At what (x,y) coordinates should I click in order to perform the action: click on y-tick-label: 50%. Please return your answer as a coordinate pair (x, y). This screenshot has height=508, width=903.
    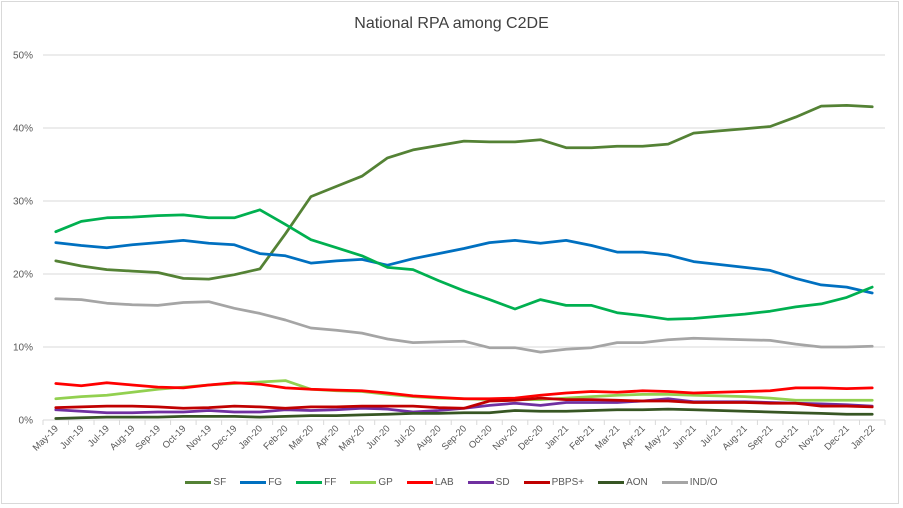
    Looking at the image, I should click on (23, 56).